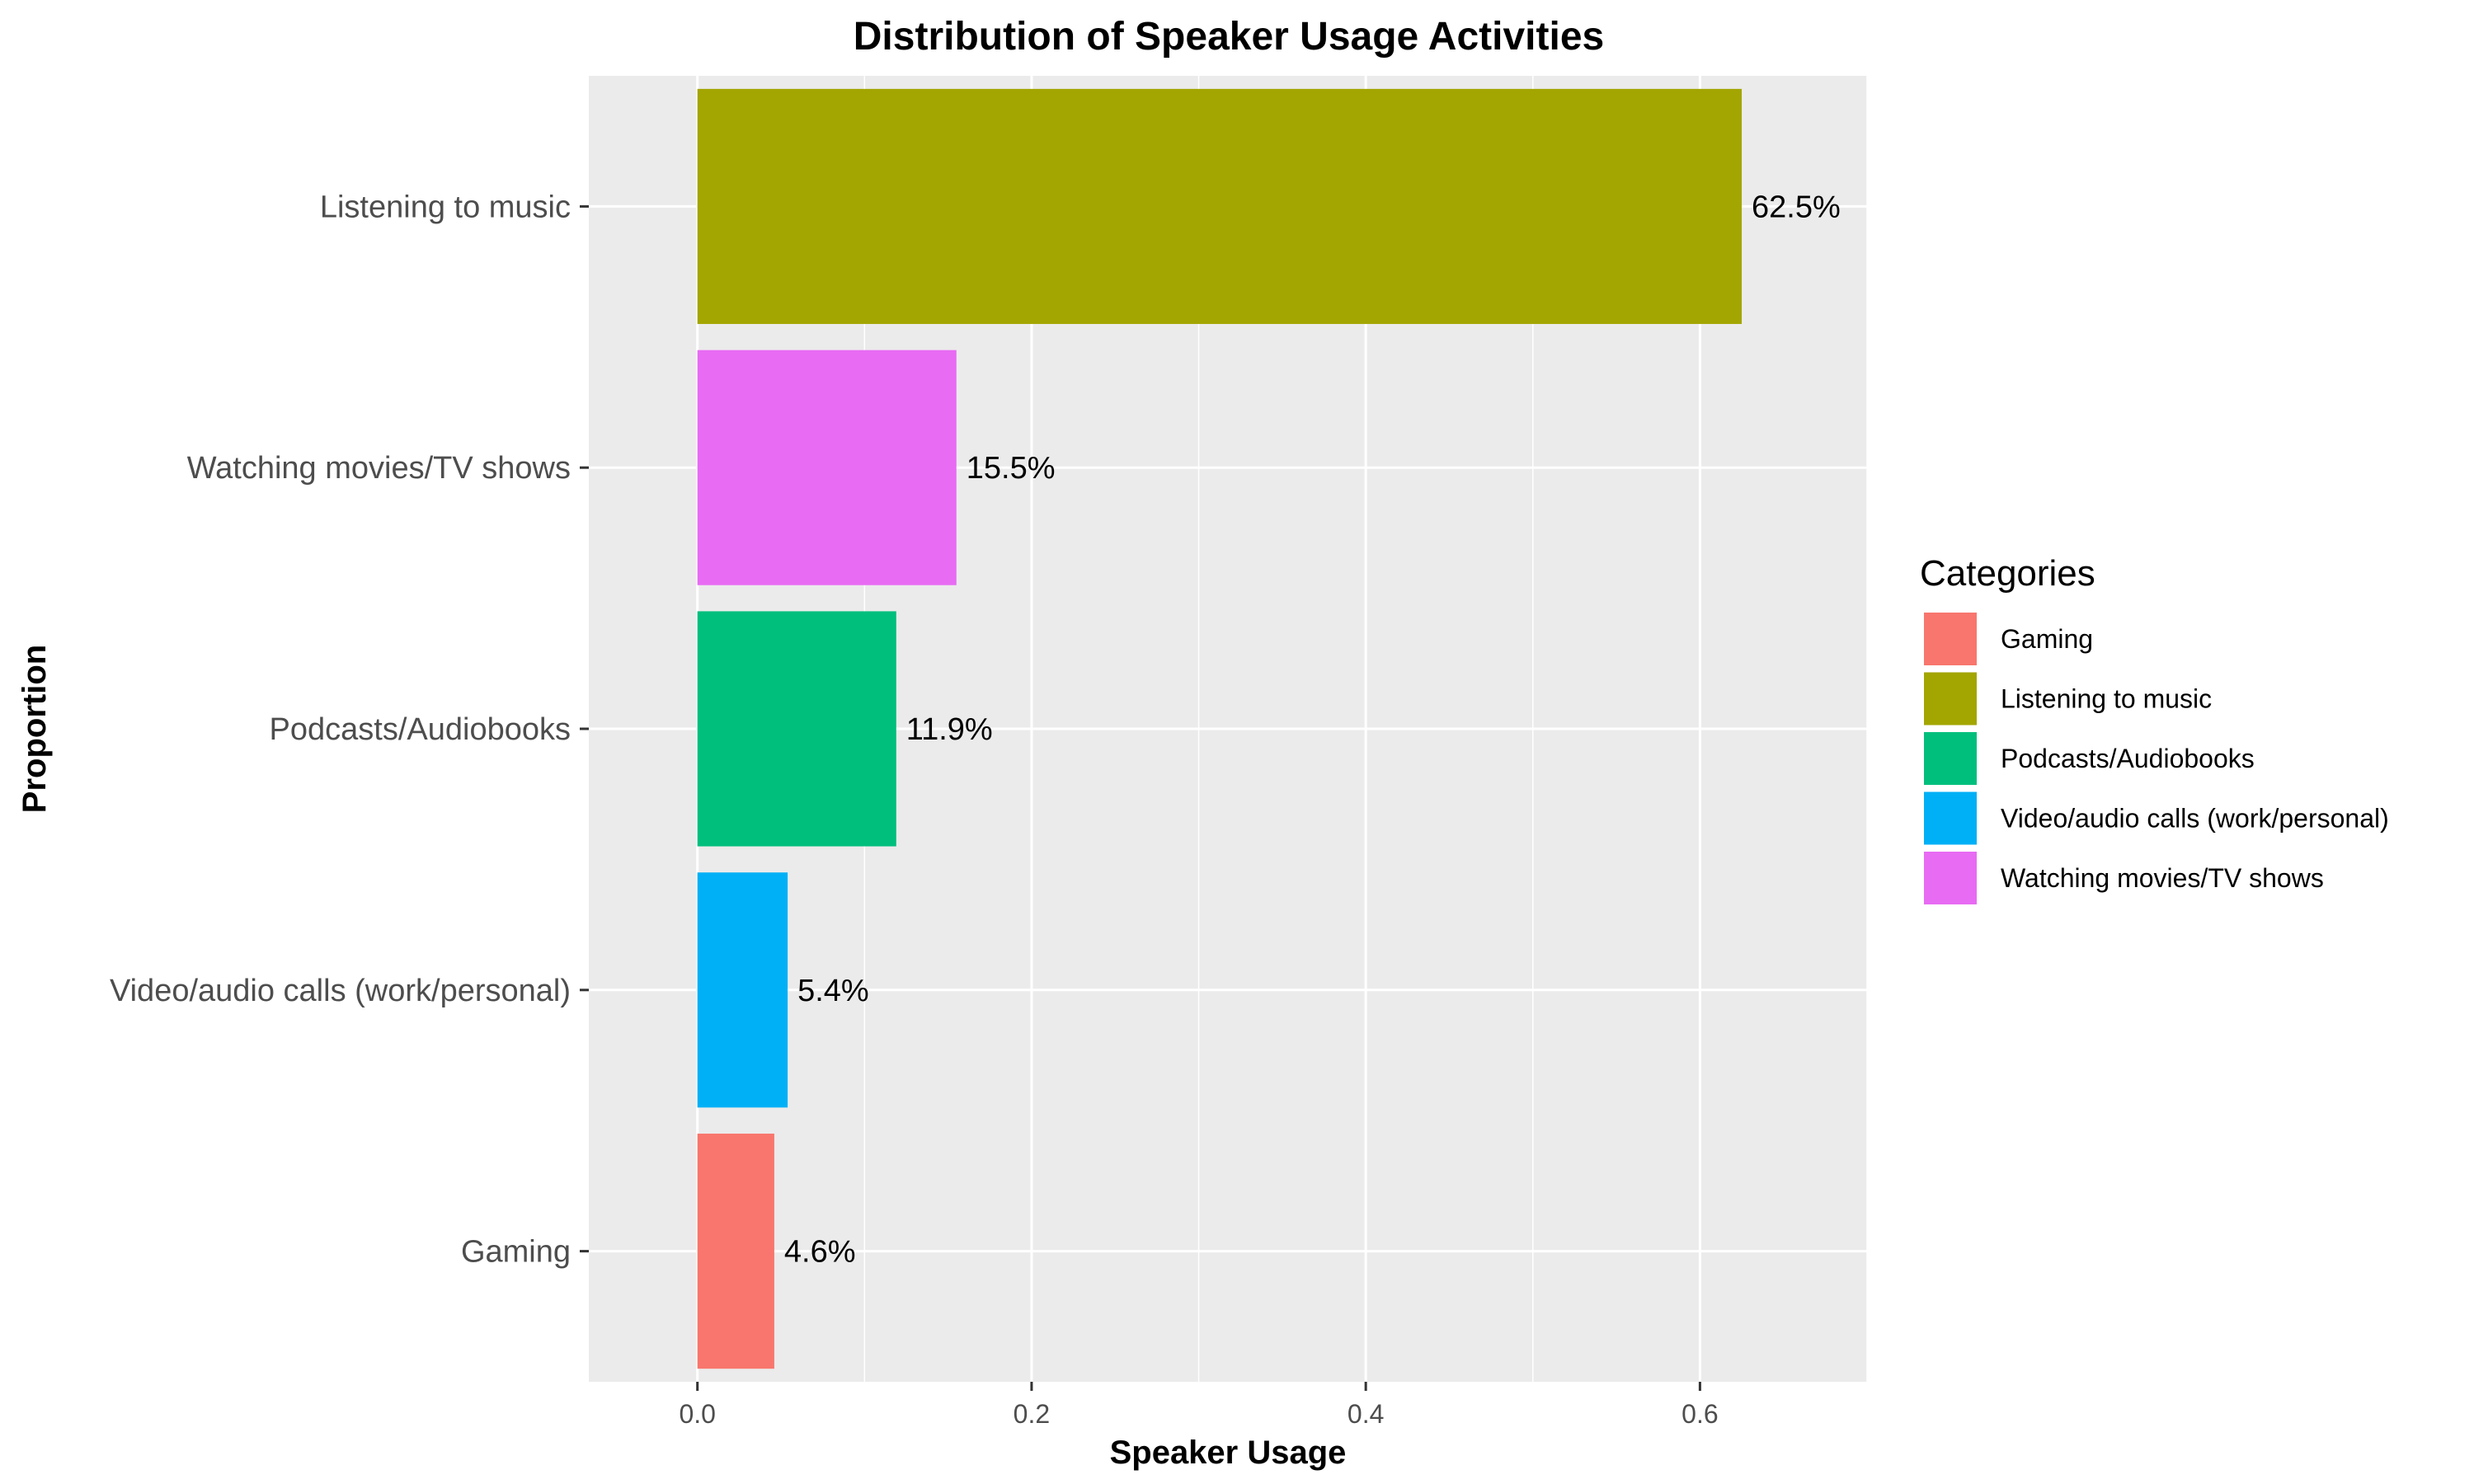  I want to click on category-label: Listening to music, so click(445, 207).